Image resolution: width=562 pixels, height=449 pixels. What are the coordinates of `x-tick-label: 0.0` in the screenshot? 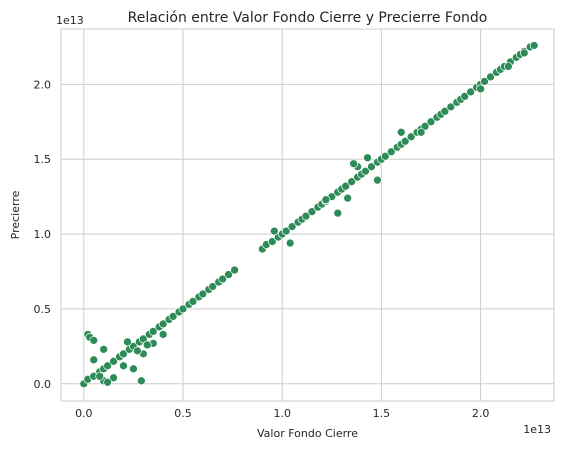 It's located at (84, 413).